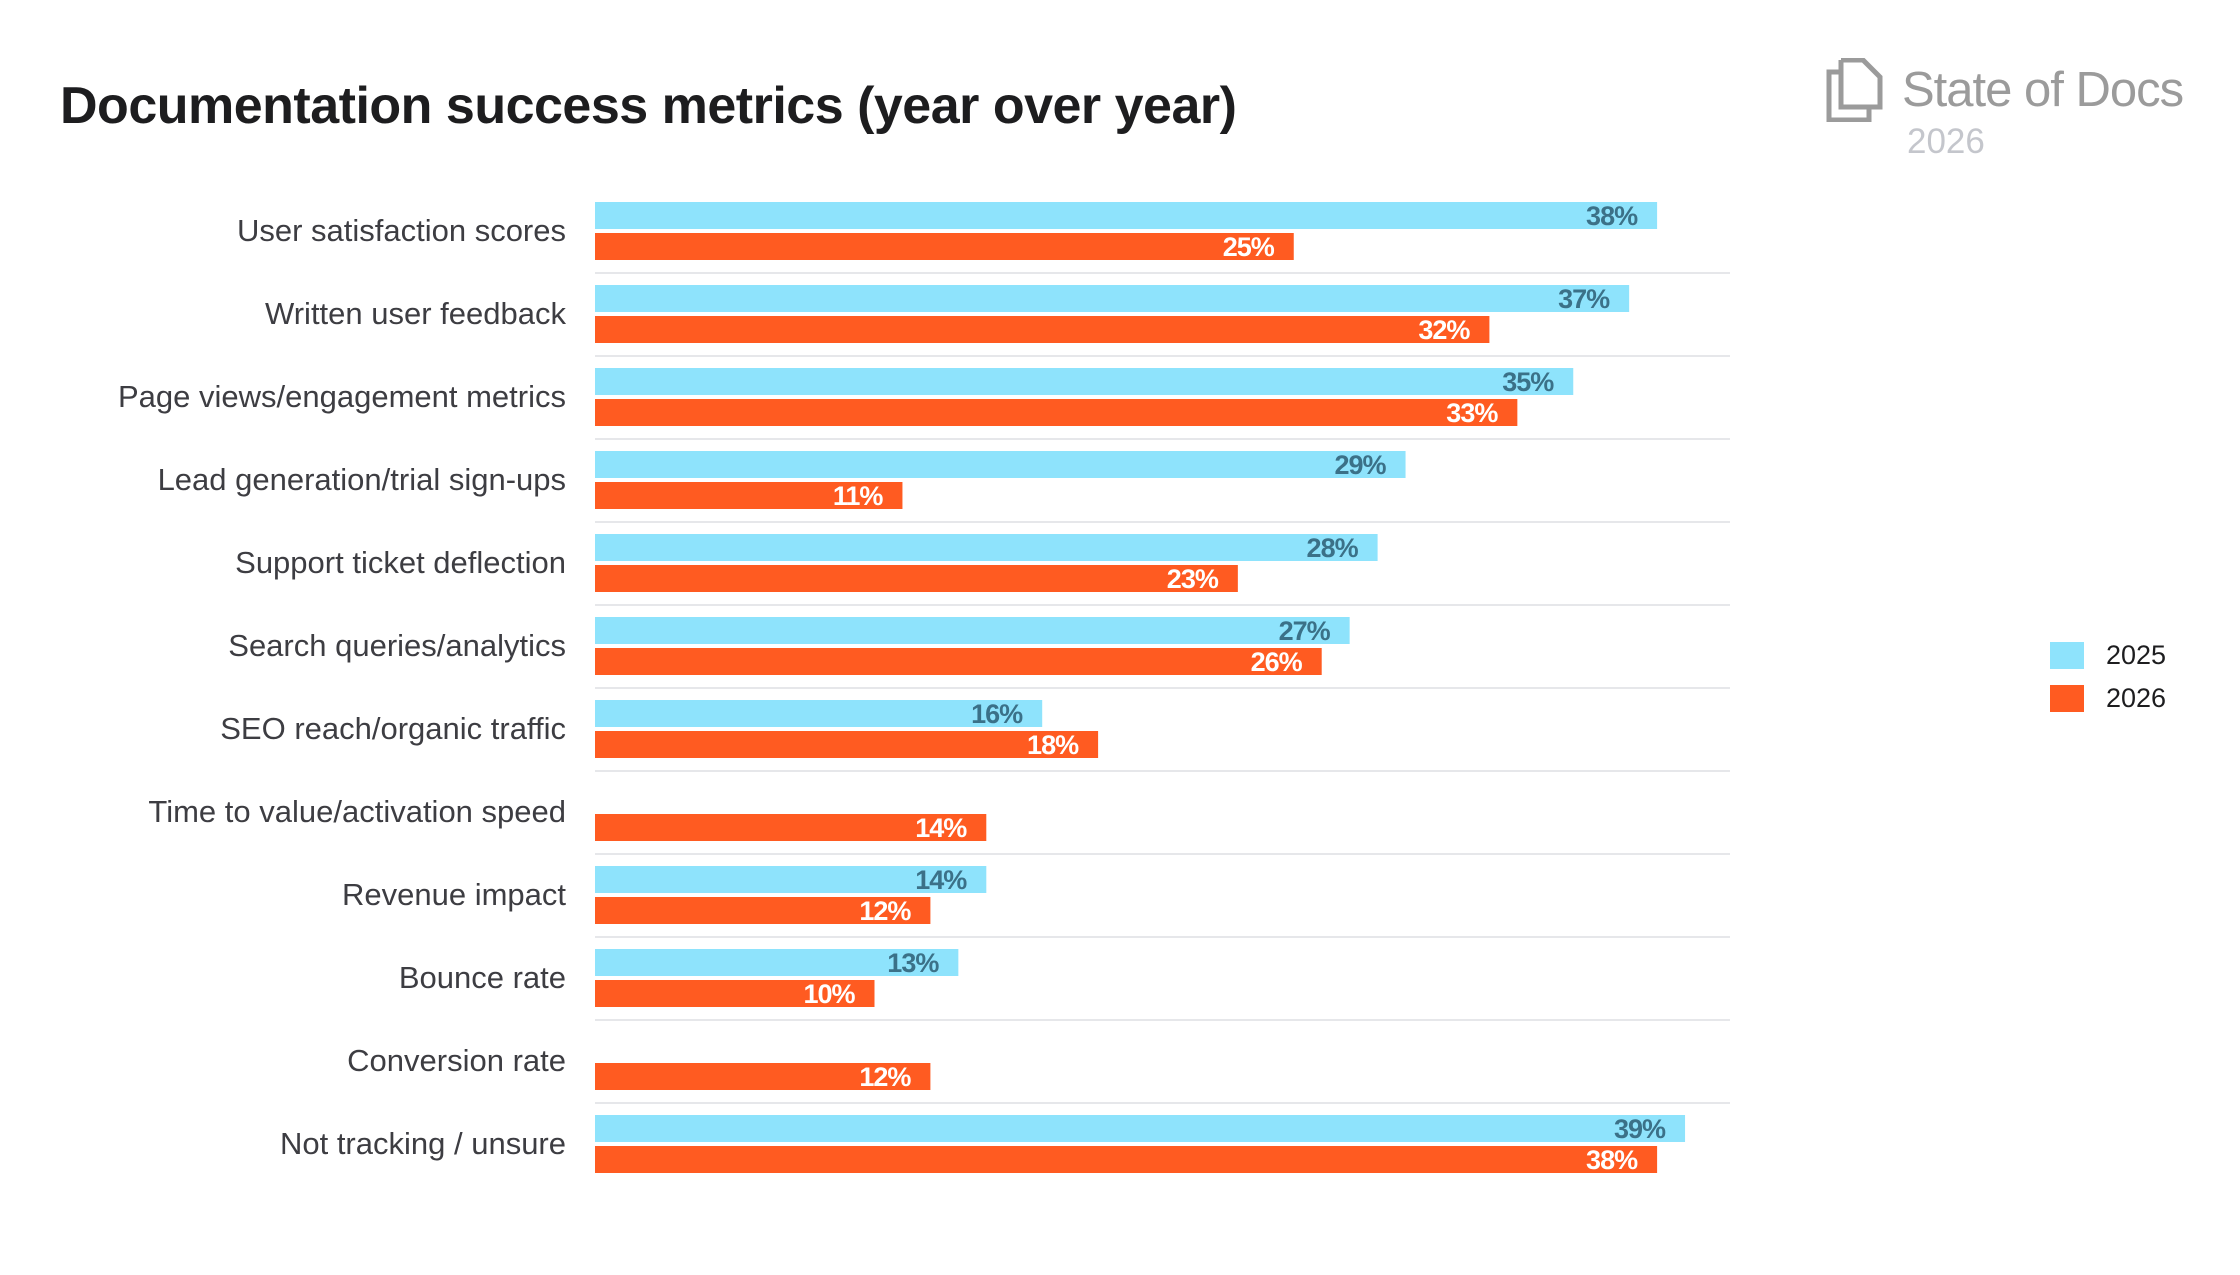  I want to click on data-label-2026: 38%, so click(1612, 1160).